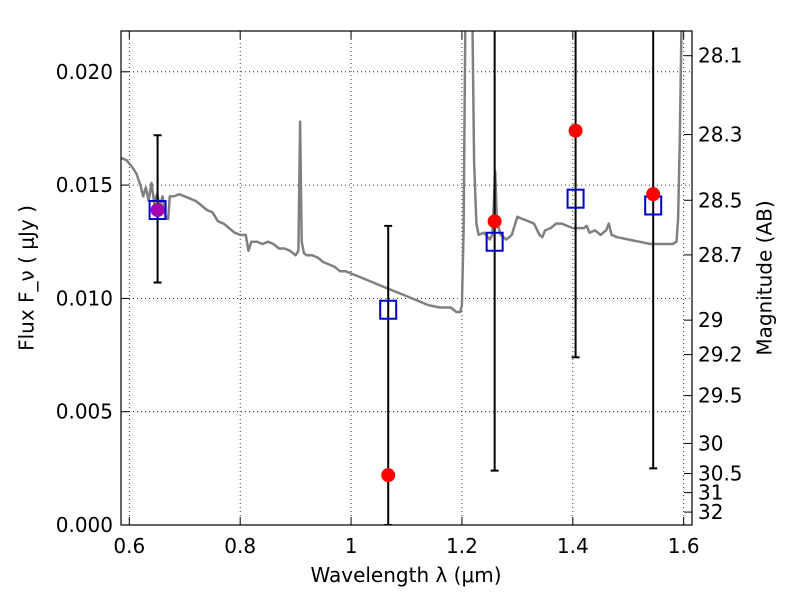  I want to click on right-axis-title-text: Magnitude (AB), so click(765, 277).